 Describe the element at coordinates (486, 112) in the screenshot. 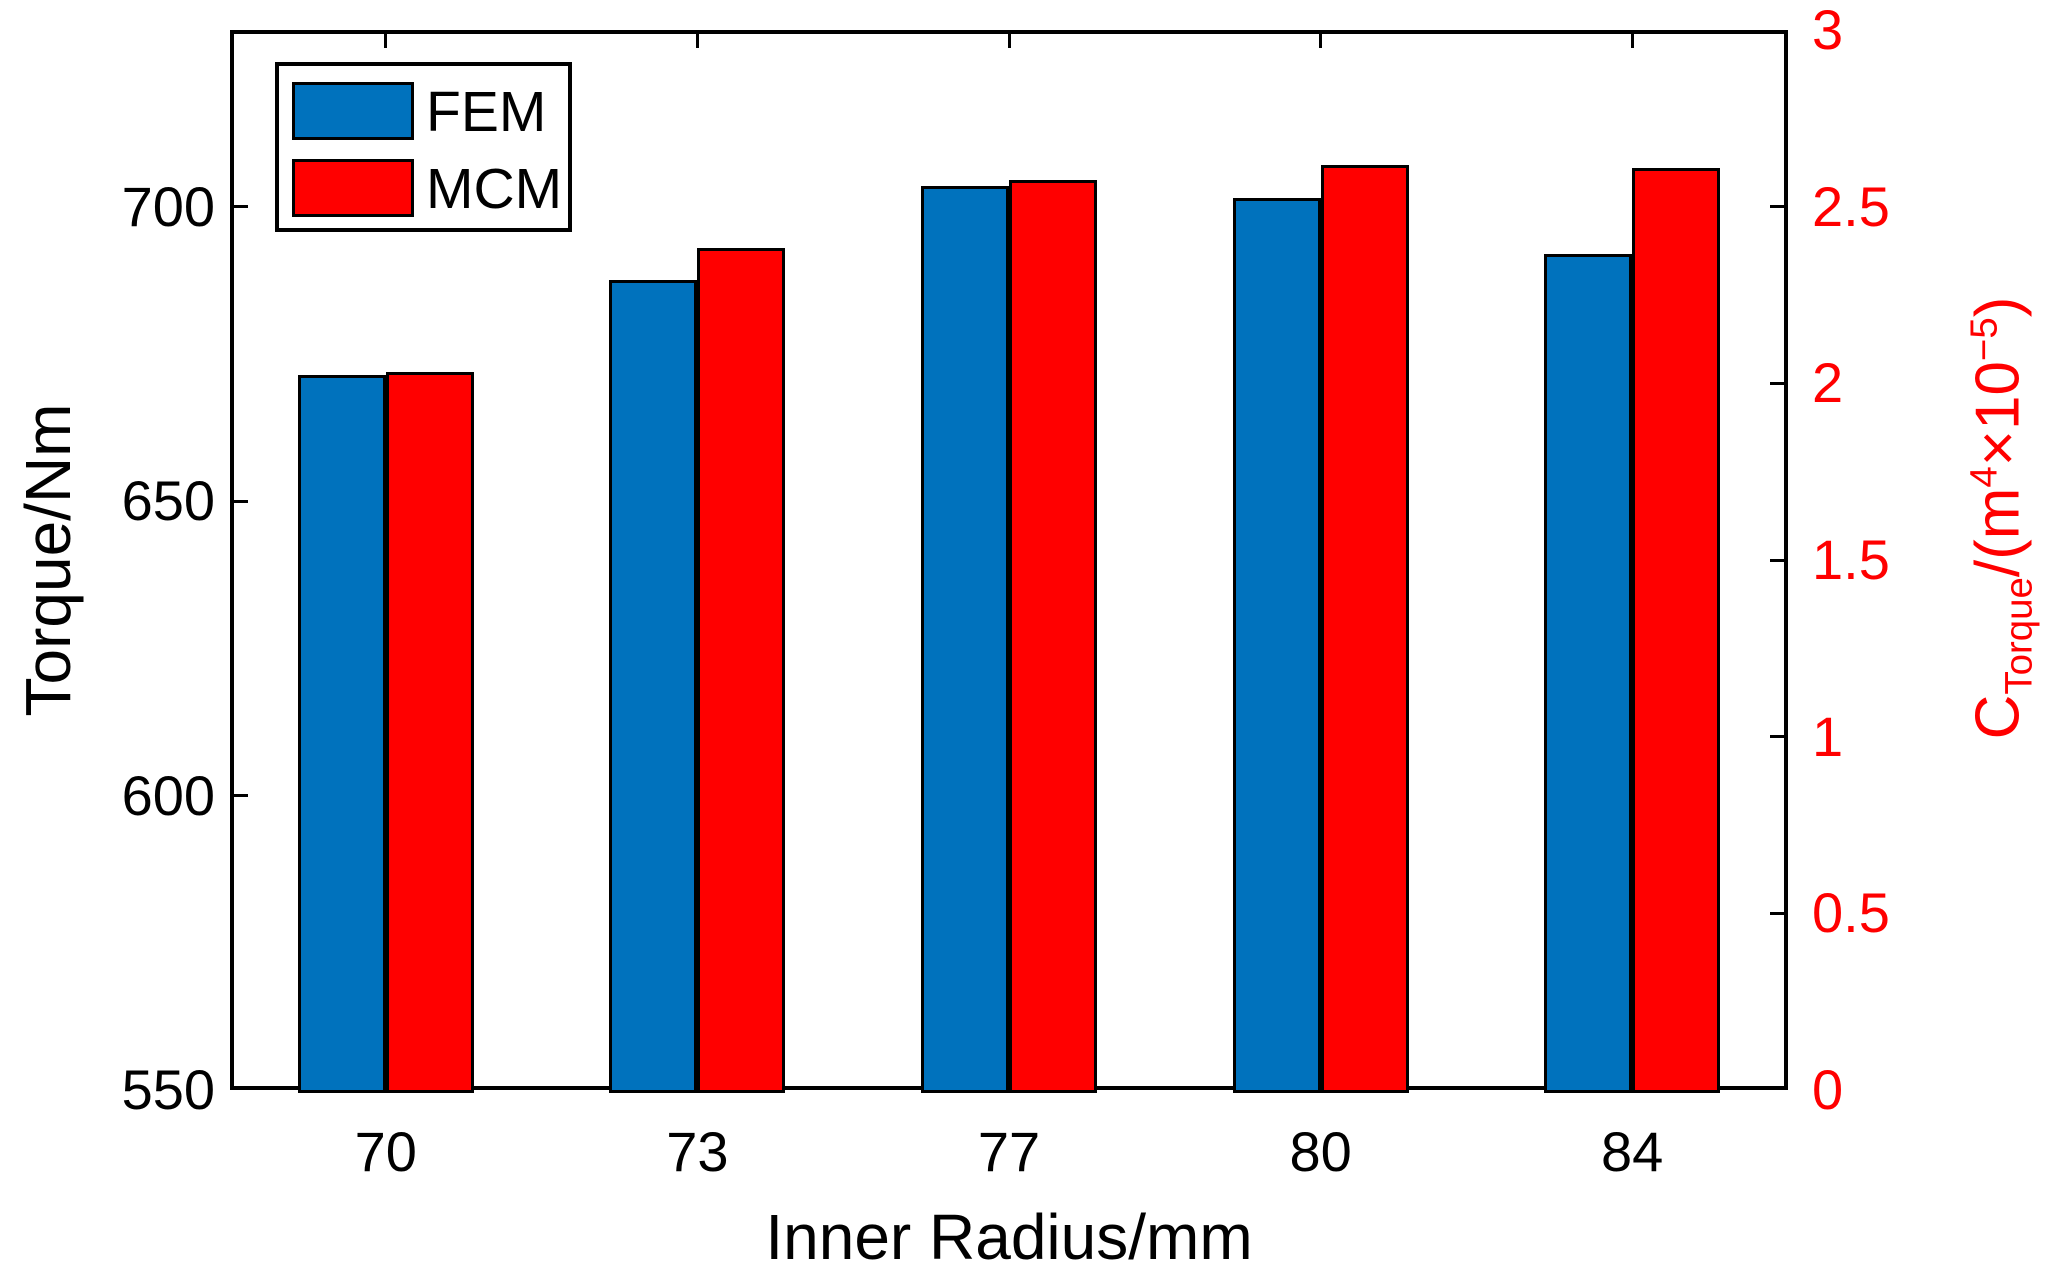

I see `legend-label-fem: FEM` at that location.